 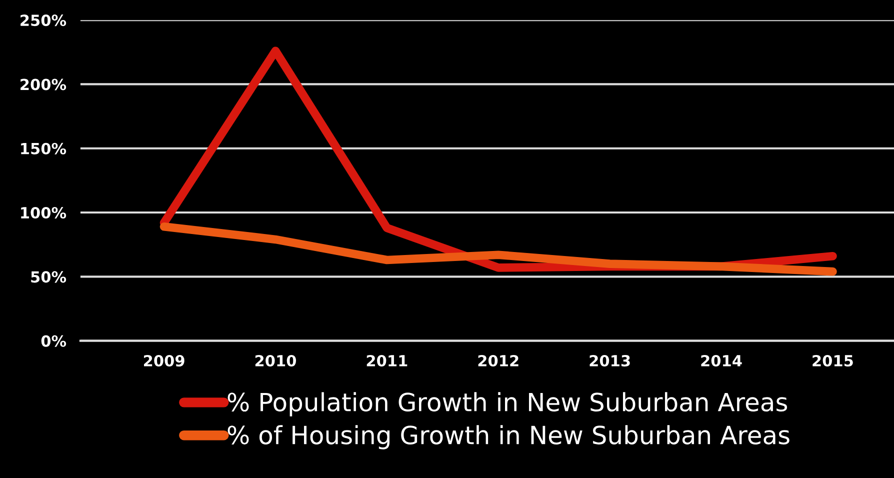 What do you see at coordinates (164, 360) in the screenshot?
I see `x-tick-label: 2009` at bounding box center [164, 360].